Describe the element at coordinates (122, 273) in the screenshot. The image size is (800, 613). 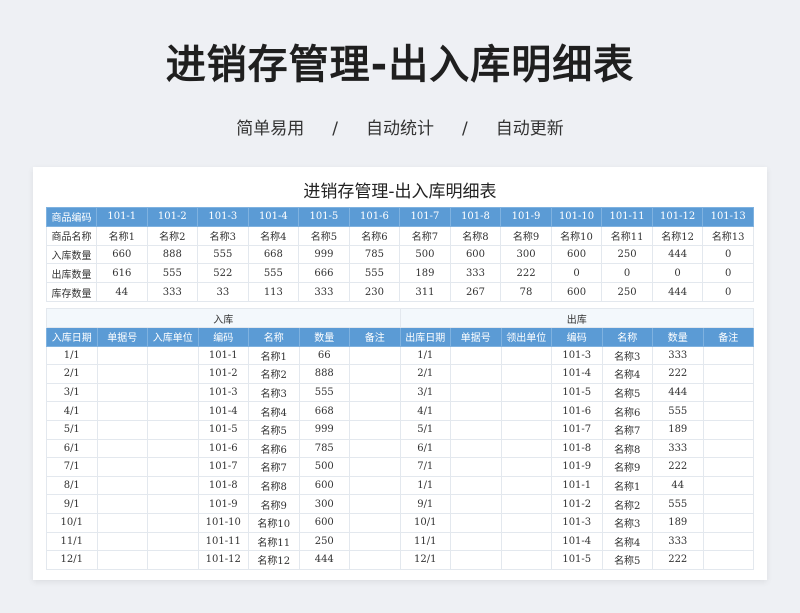
I see `table-cell: 616` at that location.